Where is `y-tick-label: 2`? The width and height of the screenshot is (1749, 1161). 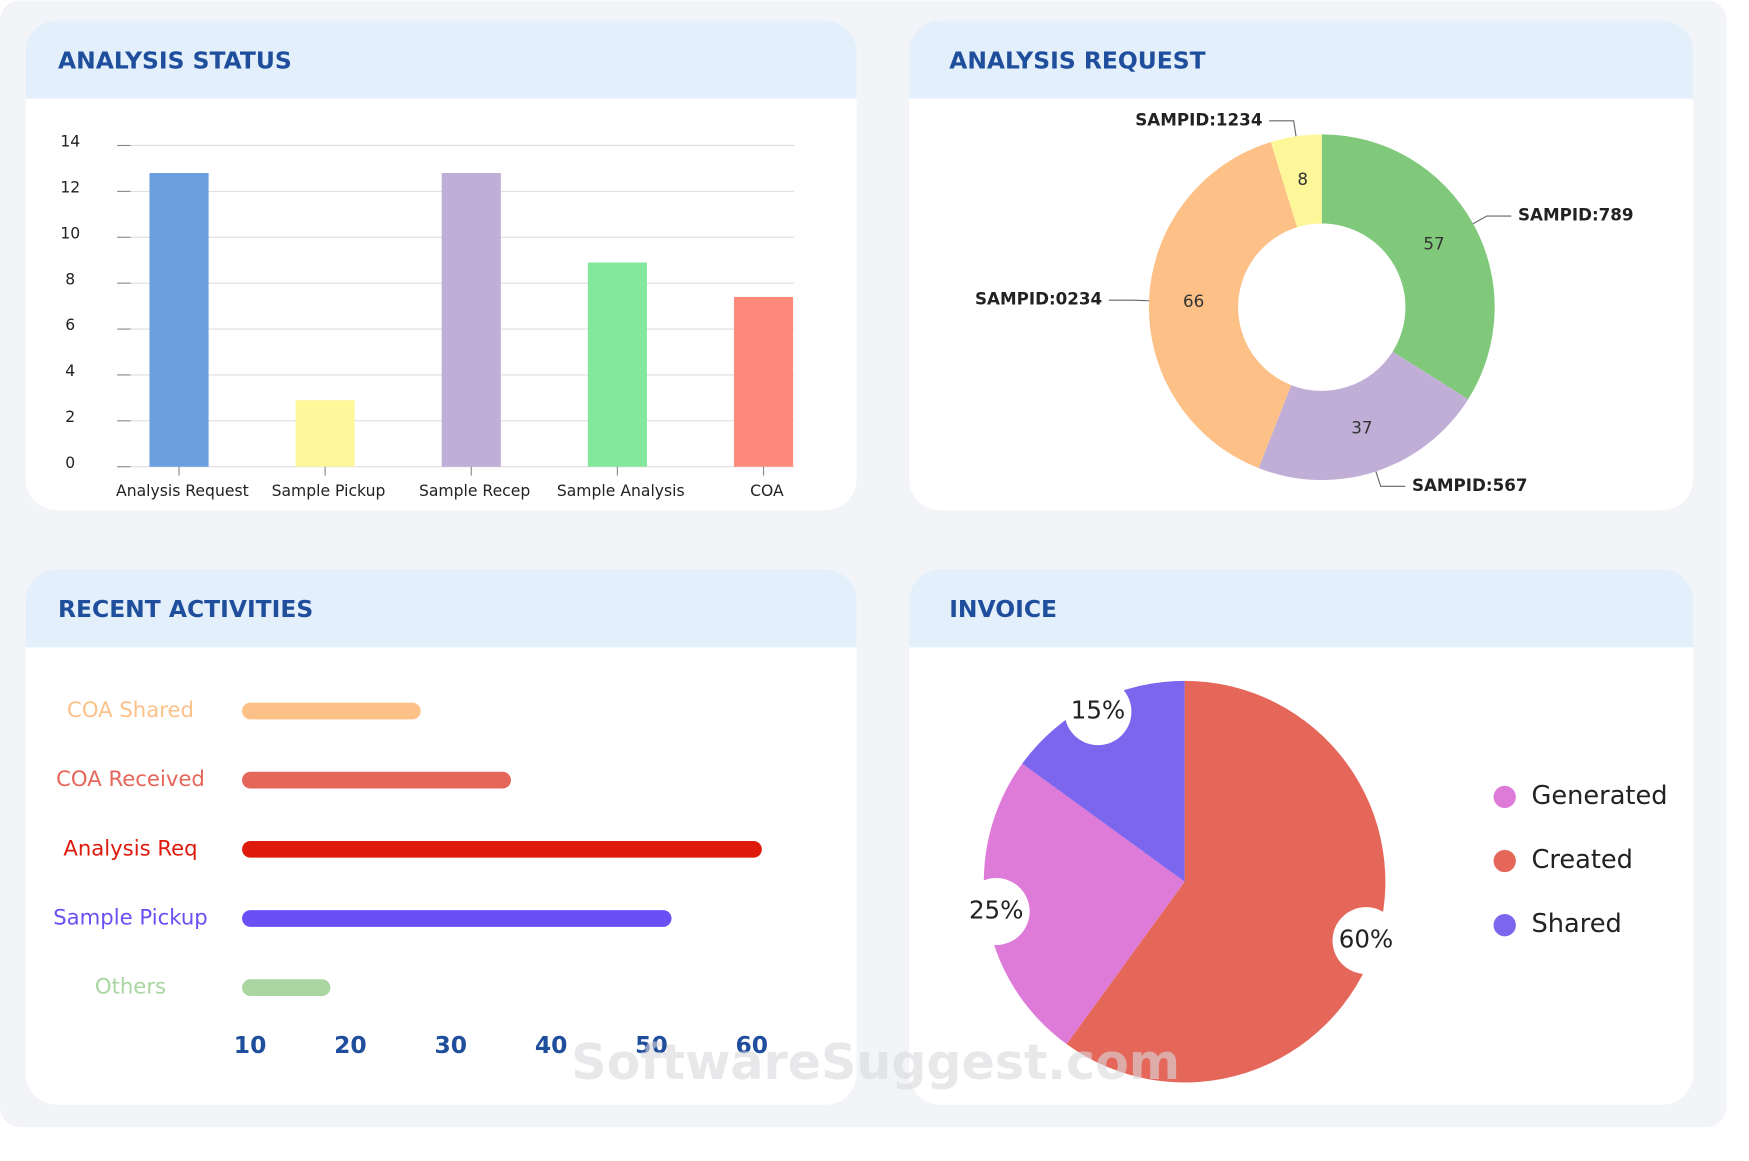
y-tick-label: 2 is located at coordinates (70, 417).